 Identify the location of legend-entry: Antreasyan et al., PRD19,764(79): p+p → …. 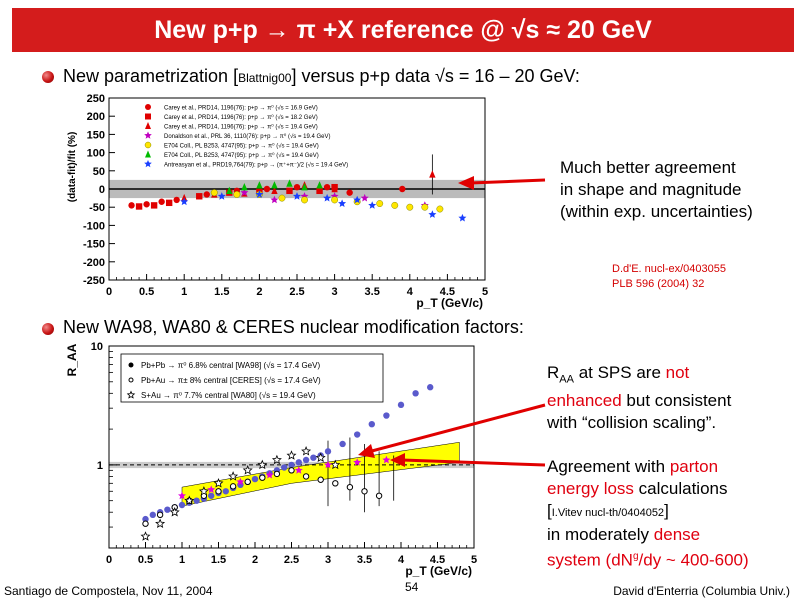
(256, 165).